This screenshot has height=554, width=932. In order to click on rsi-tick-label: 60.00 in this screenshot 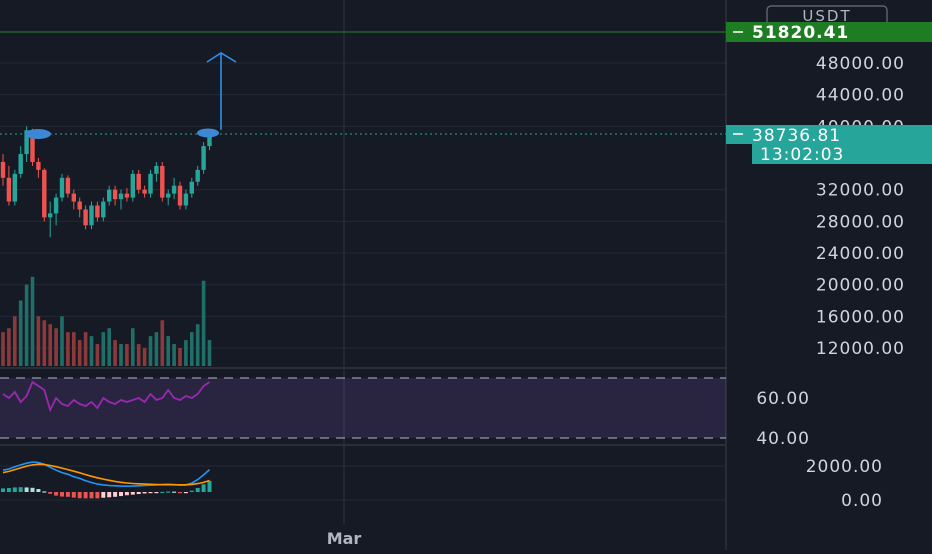, I will do `click(783, 399)`.